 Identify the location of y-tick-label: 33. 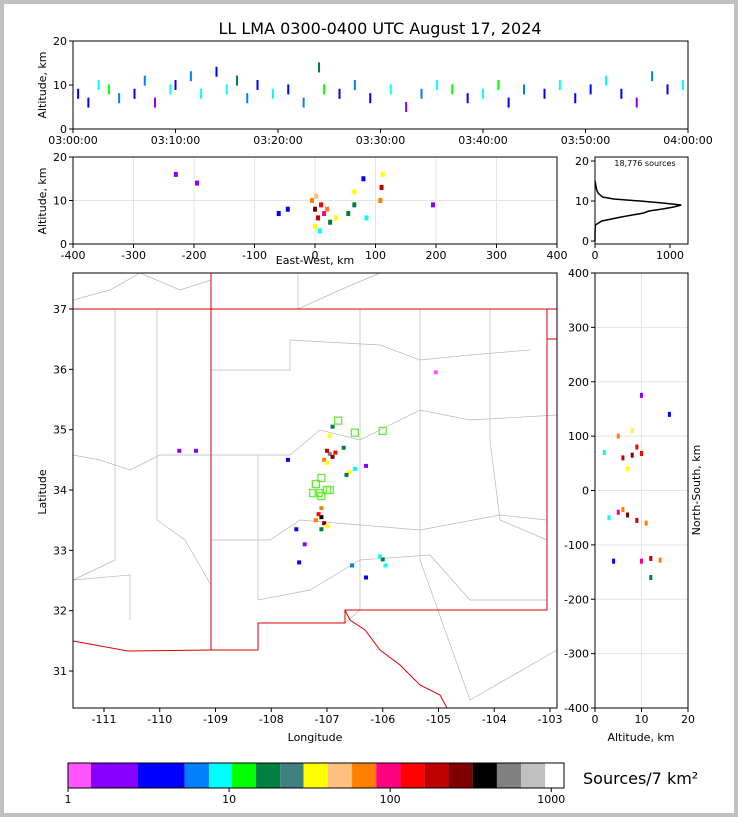
(60, 550).